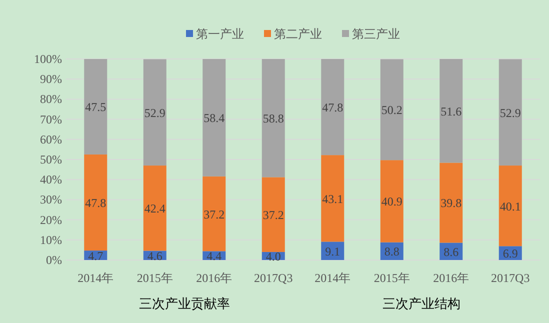  I want to click on y-tick-label: 70%, so click(51, 119).